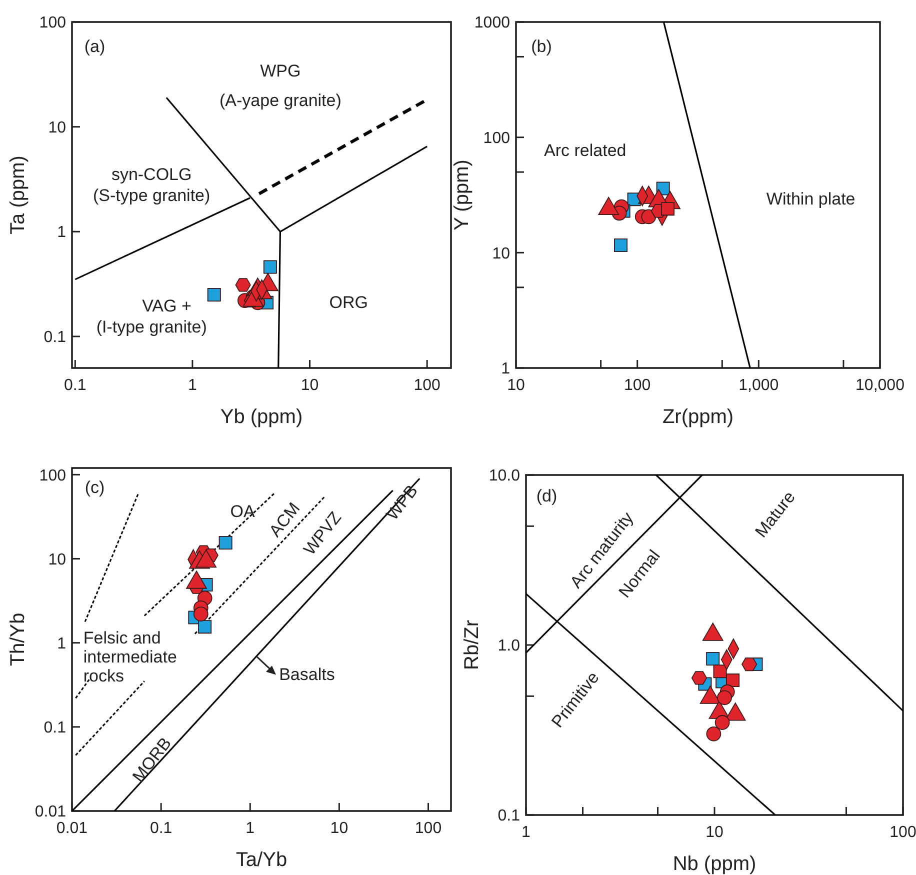 This screenshot has height=875, width=916. What do you see at coordinates (585, 150) in the screenshot?
I see `annotation: Arc related` at bounding box center [585, 150].